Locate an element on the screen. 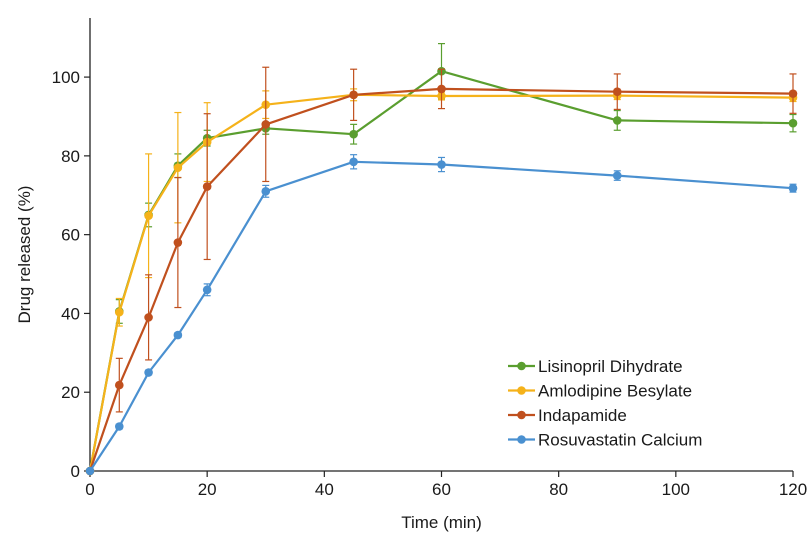  legend-label: Indapamide is located at coordinates (582, 415).